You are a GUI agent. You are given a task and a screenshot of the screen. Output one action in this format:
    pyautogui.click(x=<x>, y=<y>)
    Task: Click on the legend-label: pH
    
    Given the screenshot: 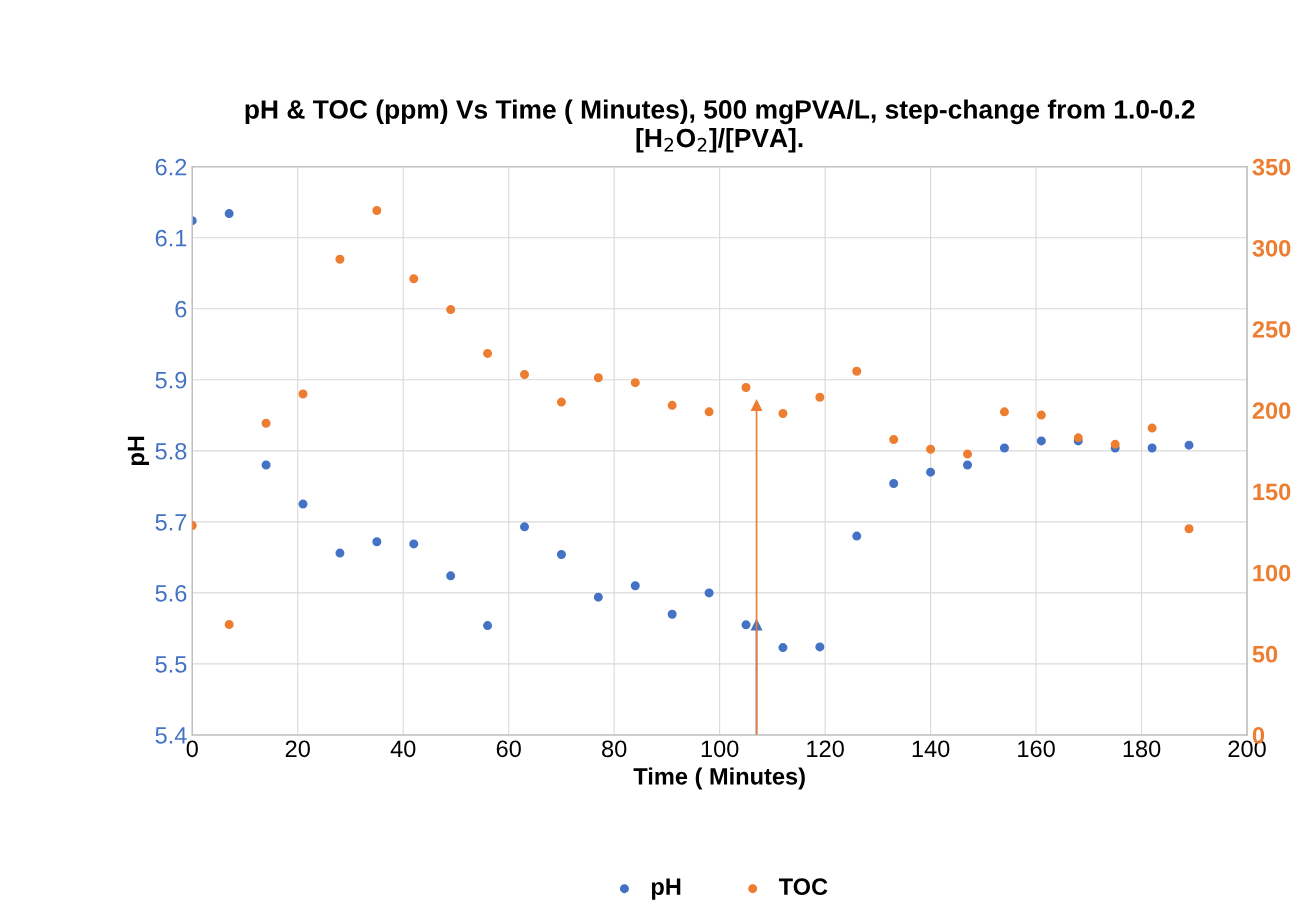 What is the action you would take?
    pyautogui.click(x=666, y=889)
    